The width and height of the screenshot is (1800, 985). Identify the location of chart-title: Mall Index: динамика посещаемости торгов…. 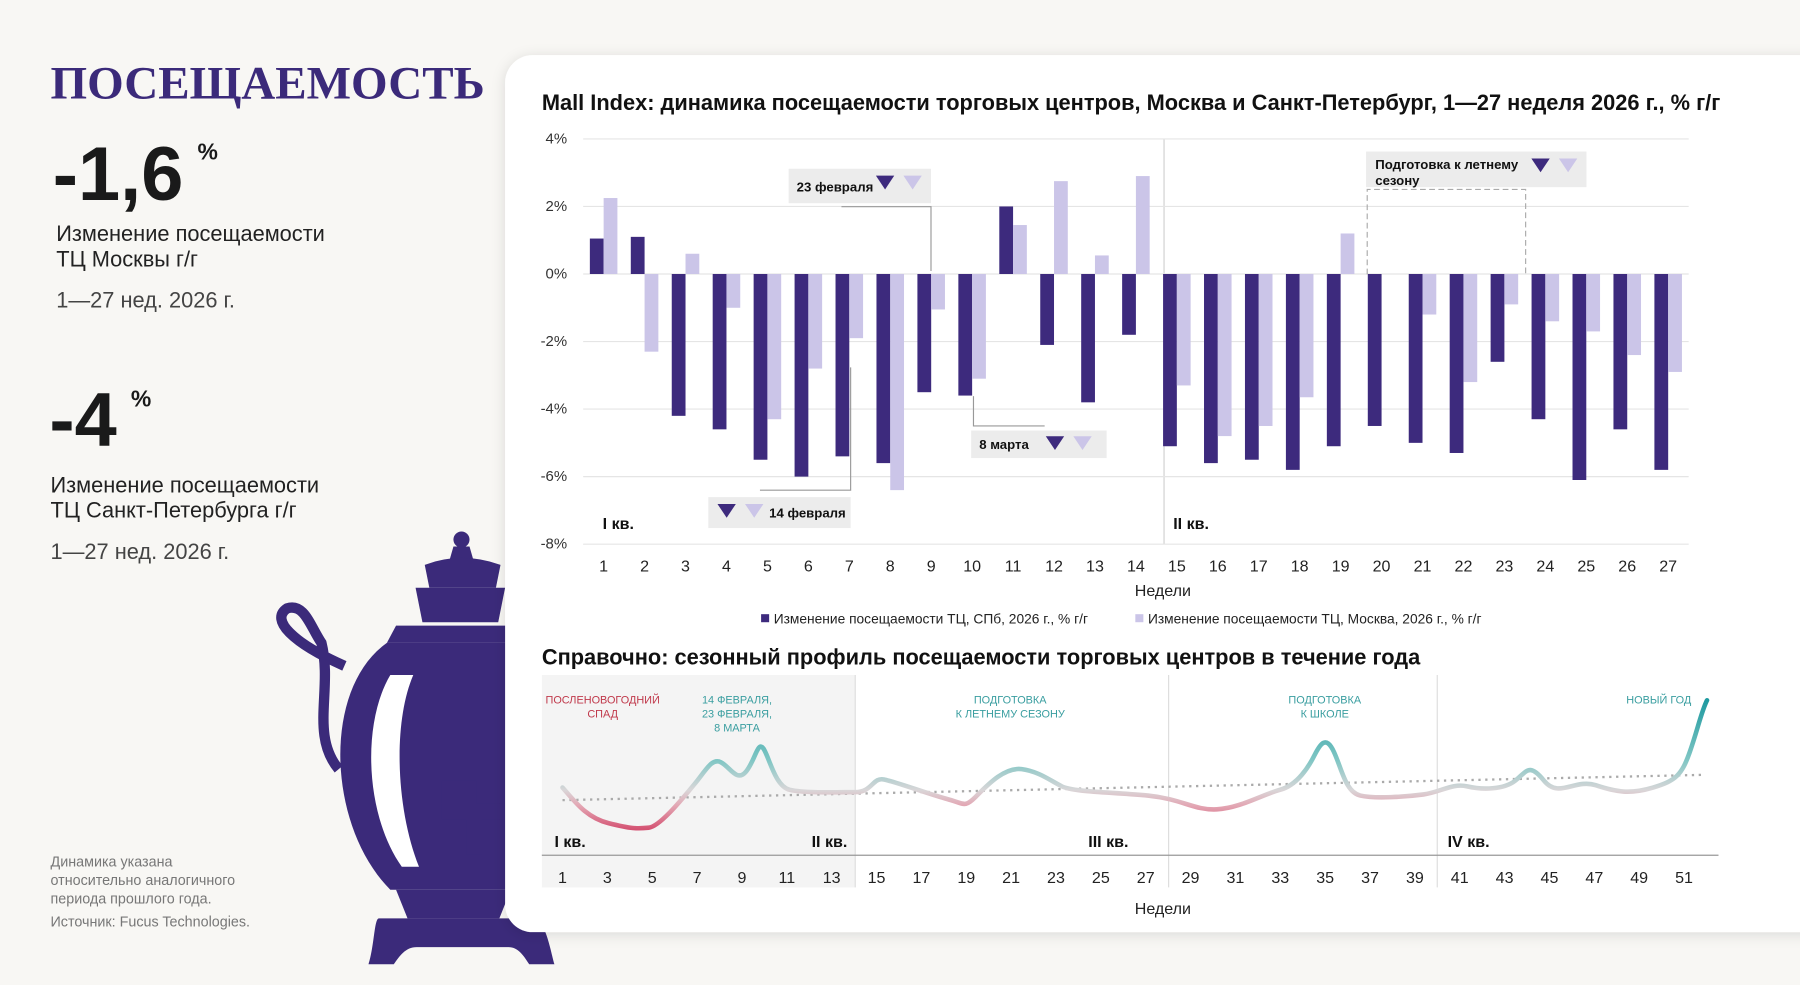
(1131, 102).